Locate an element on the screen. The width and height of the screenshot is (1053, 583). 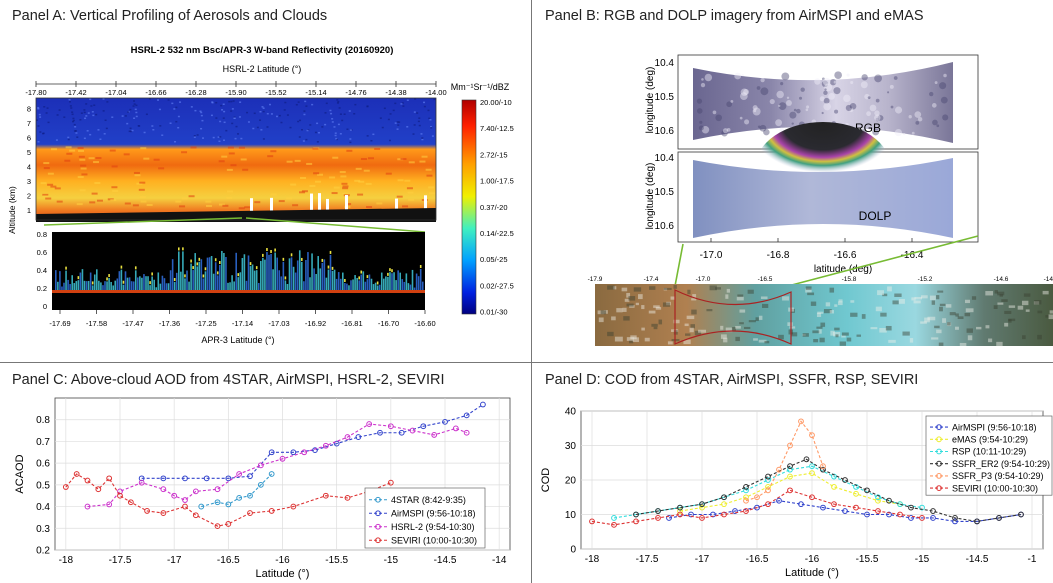
bottom-tick-label: -16.60 is located at coordinates (424, 323).